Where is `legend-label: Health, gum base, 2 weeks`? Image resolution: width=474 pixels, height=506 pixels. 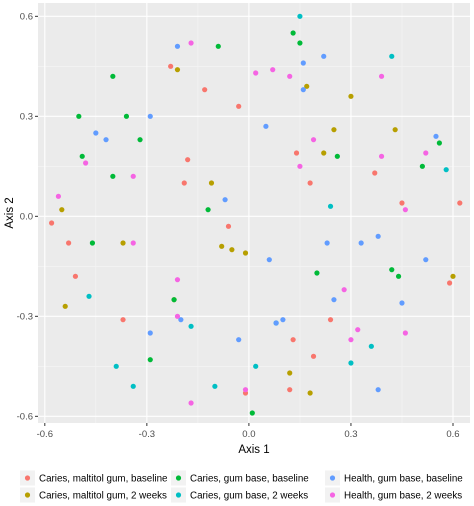
legend-label: Health, gum base, 2 weeks is located at coordinates (403, 496).